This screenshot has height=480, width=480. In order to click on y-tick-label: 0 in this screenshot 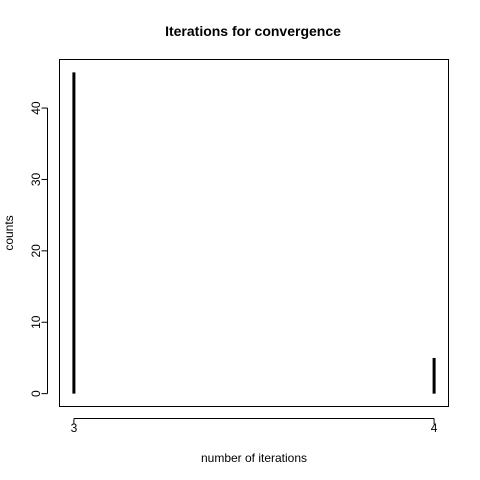, I will do `click(36, 393)`.